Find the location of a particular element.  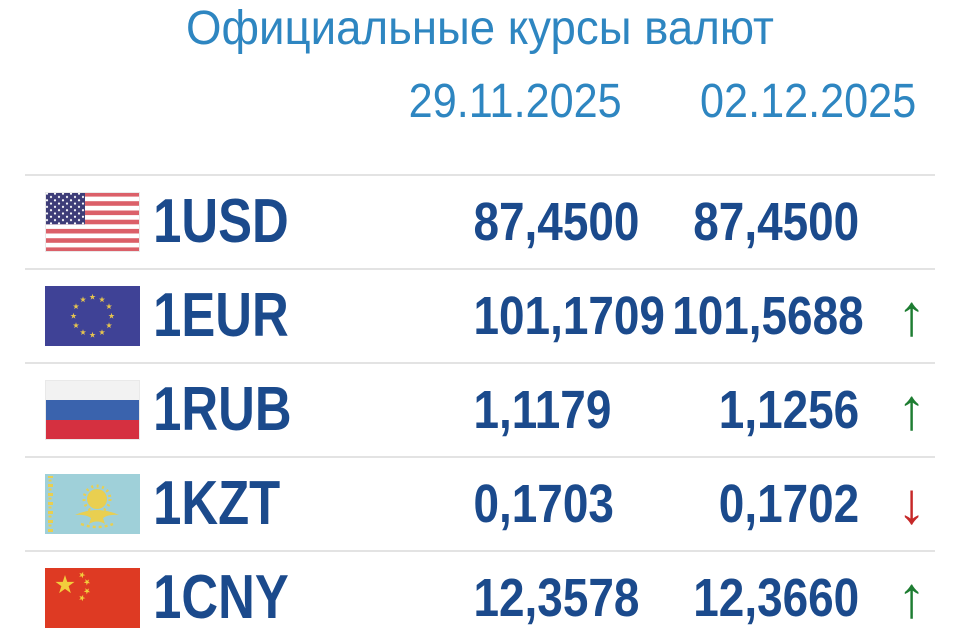

table-row-rub: 1RUB 1,1179 1,1256 ↑ is located at coordinates (480, 410).